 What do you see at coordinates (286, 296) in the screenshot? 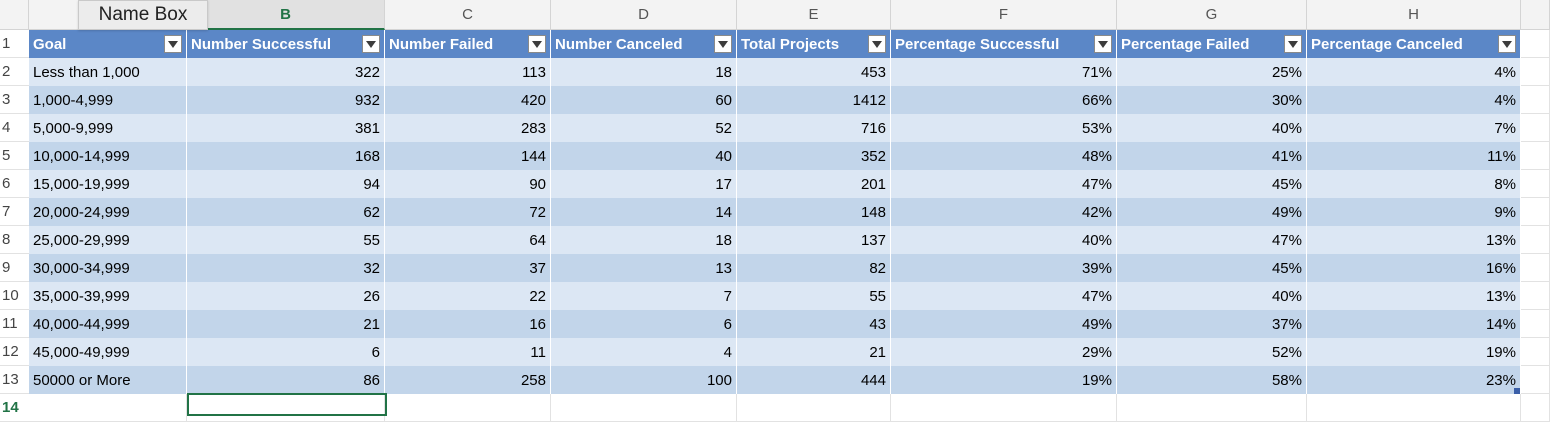
I see `table-cell: 26` at bounding box center [286, 296].